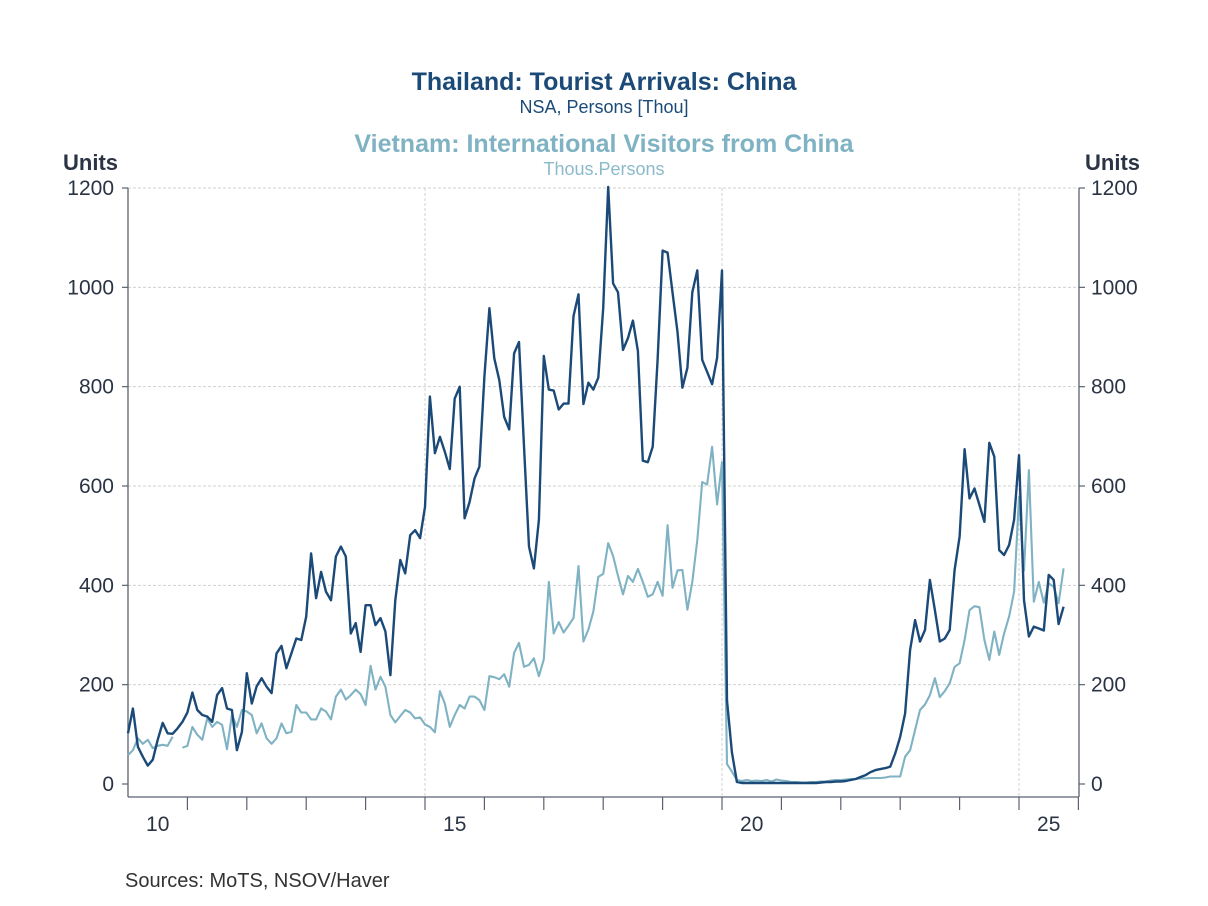 The image size is (1208, 906). Describe the element at coordinates (751, 824) in the screenshot. I see `x-tick-label: 20` at that location.